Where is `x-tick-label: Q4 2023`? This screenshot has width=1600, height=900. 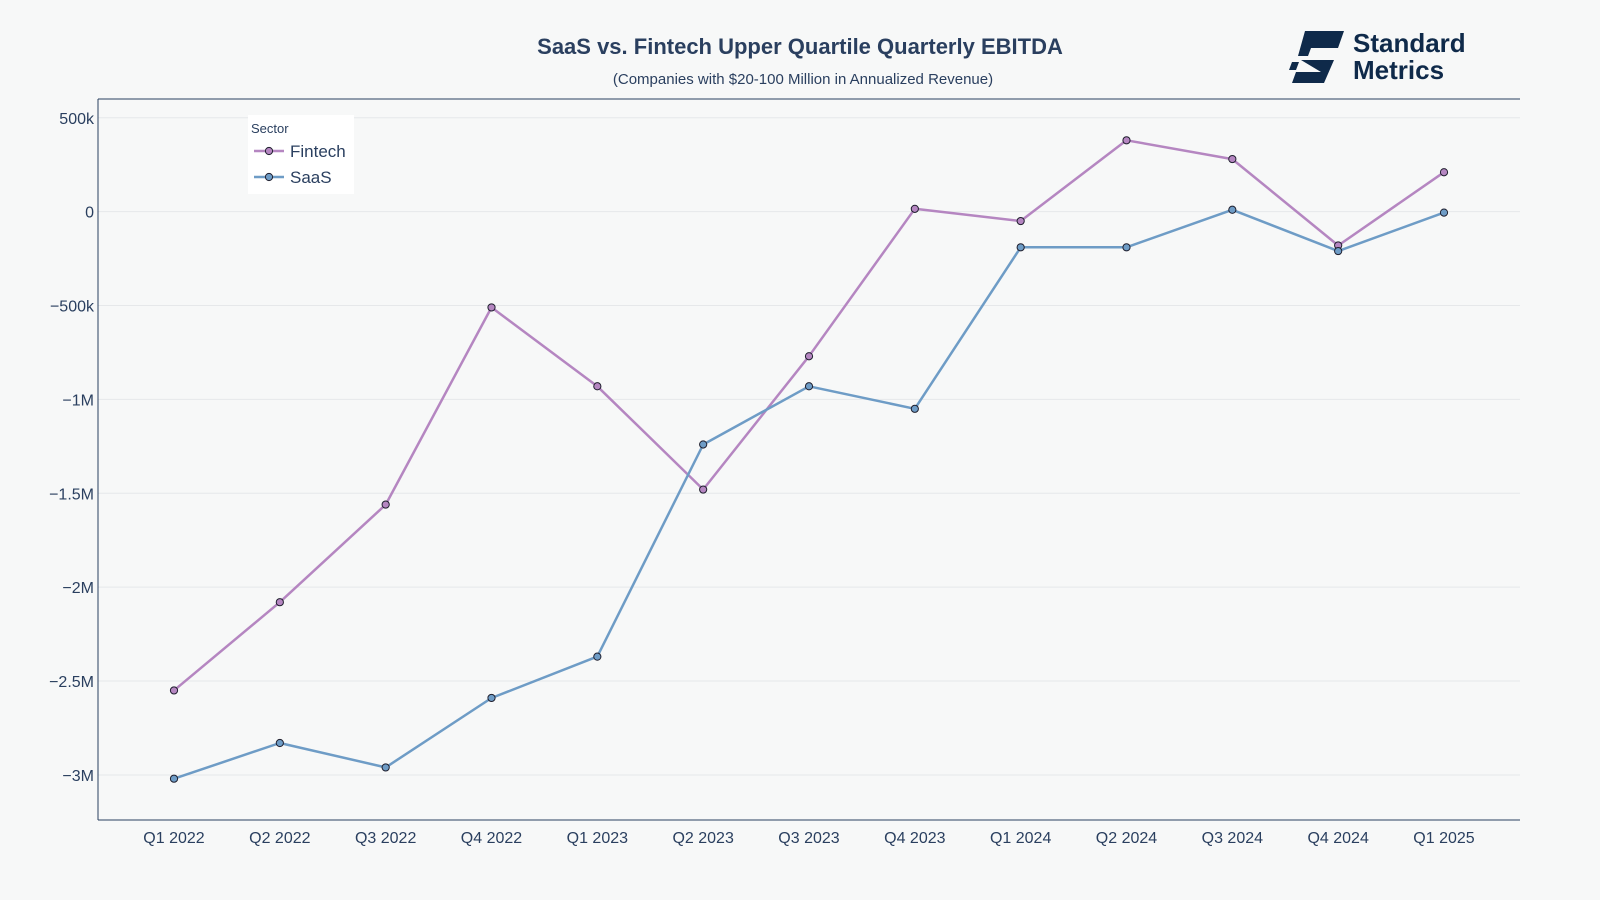 x-tick-label: Q4 2023 is located at coordinates (914, 838).